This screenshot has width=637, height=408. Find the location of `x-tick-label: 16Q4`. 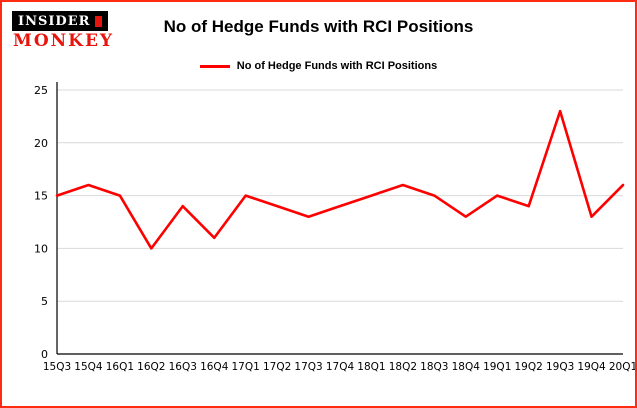

x-tick-label: 16Q4 is located at coordinates (214, 367).